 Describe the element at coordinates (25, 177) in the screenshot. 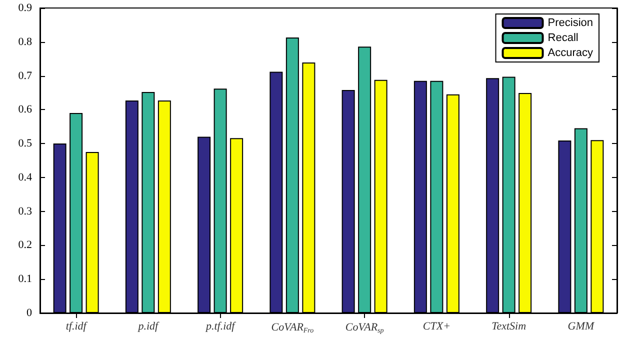

I see `y-tick-label: 0.4` at that location.